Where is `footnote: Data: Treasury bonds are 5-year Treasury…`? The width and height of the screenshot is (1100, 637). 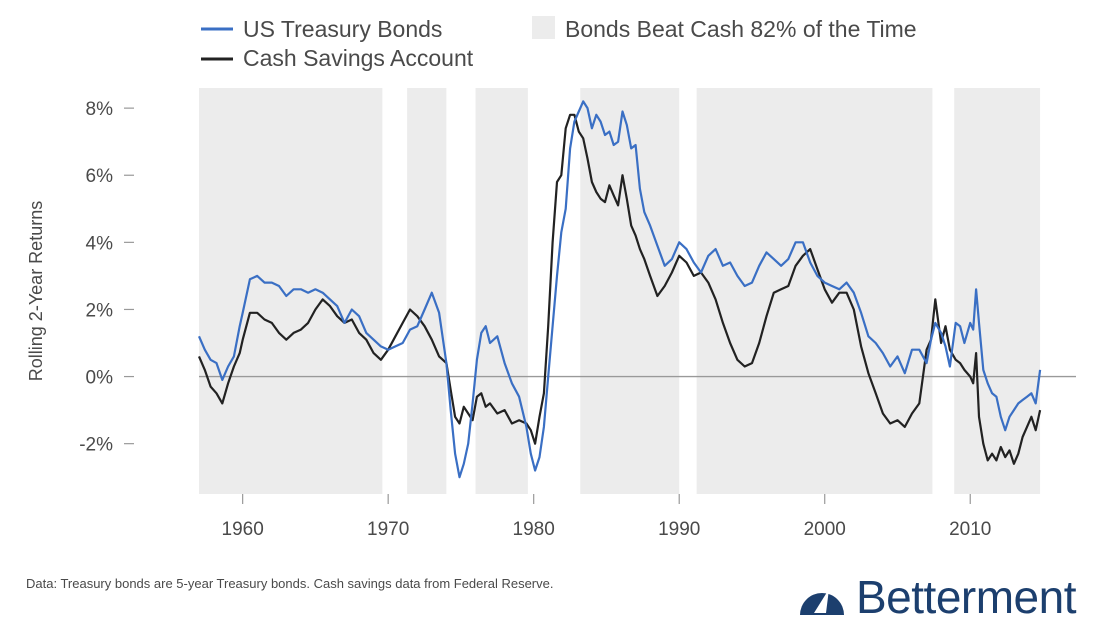
footnote: Data: Treasury bonds are 5-year Treasury… is located at coordinates (290, 583).